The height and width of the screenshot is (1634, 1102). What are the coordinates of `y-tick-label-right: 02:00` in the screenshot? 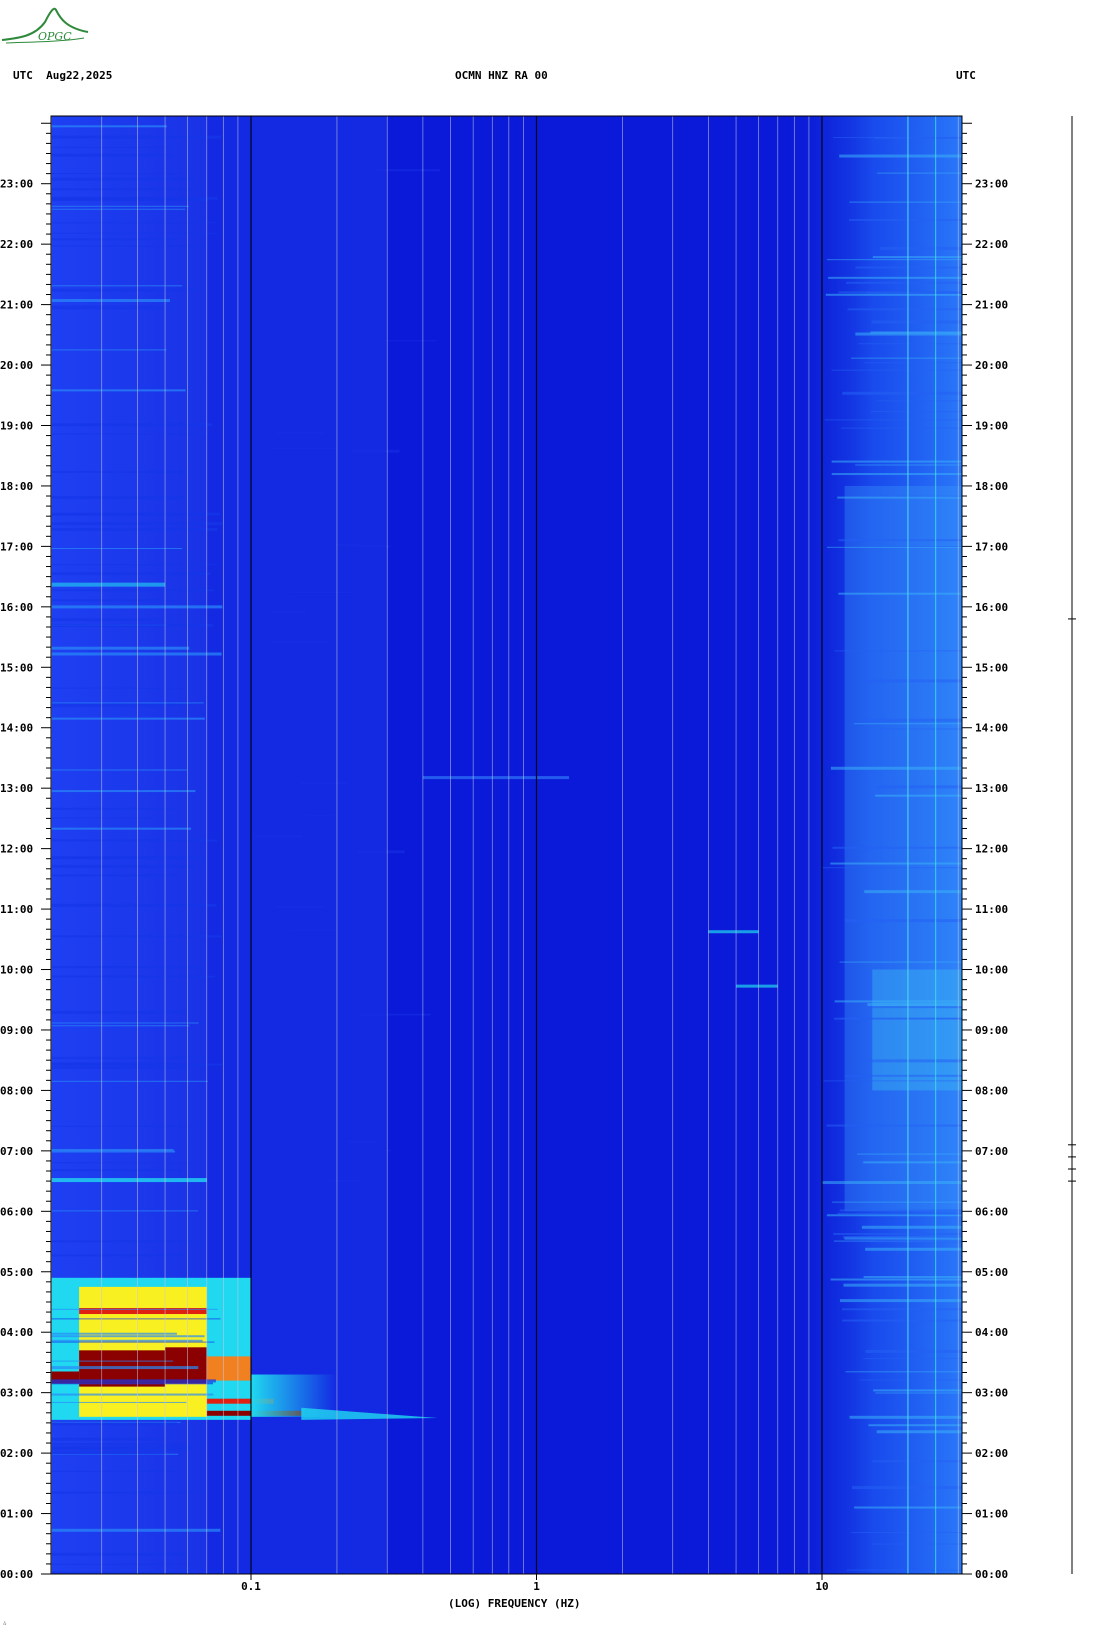 It's located at (991, 1453).